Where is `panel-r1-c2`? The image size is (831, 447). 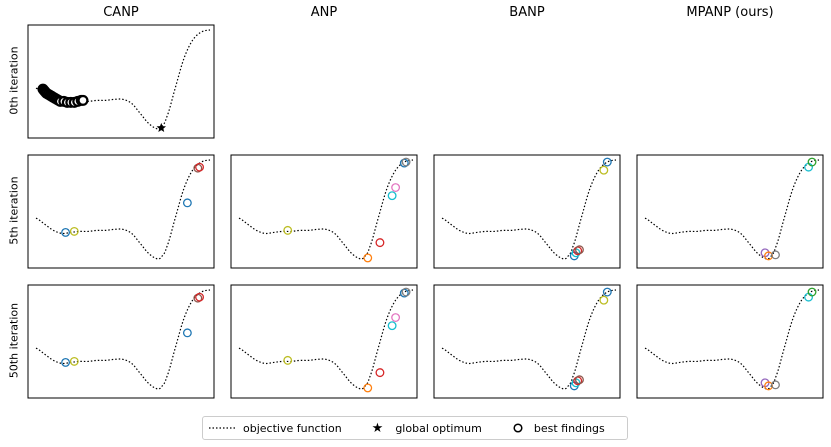 panel-r1-c2 is located at coordinates (527, 211).